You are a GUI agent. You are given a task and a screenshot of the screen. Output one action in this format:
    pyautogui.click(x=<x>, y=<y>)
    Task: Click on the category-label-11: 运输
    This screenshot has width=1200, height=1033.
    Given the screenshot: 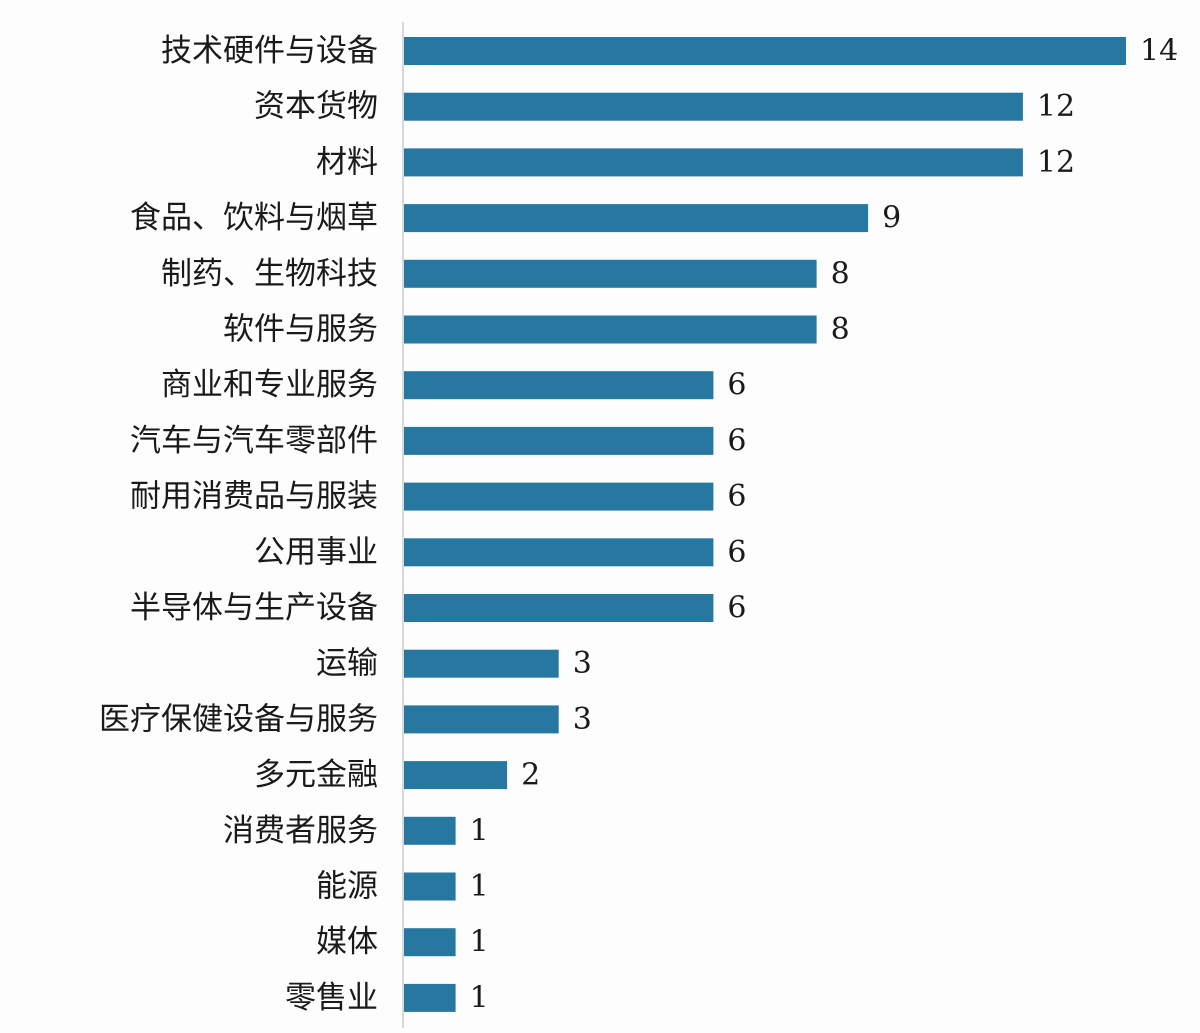 What is the action you would take?
    pyautogui.click(x=347, y=664)
    